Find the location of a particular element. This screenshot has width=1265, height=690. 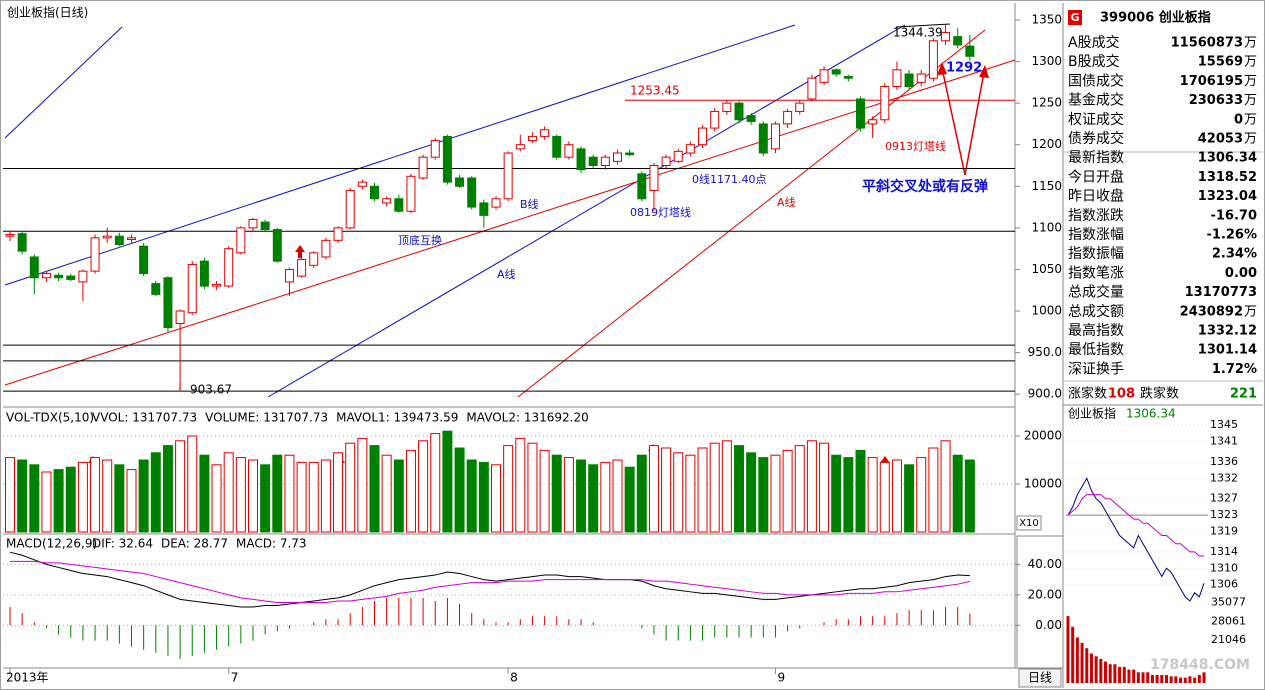

y-tick-label: 900.0 is located at coordinates (1045, 394).